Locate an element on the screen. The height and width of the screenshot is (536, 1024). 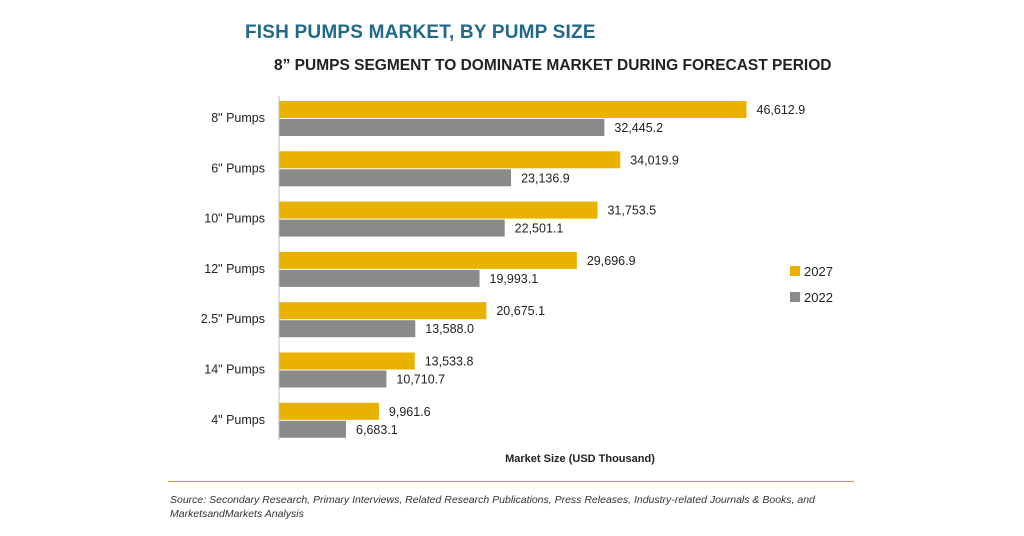
source-divider is located at coordinates (511, 481).